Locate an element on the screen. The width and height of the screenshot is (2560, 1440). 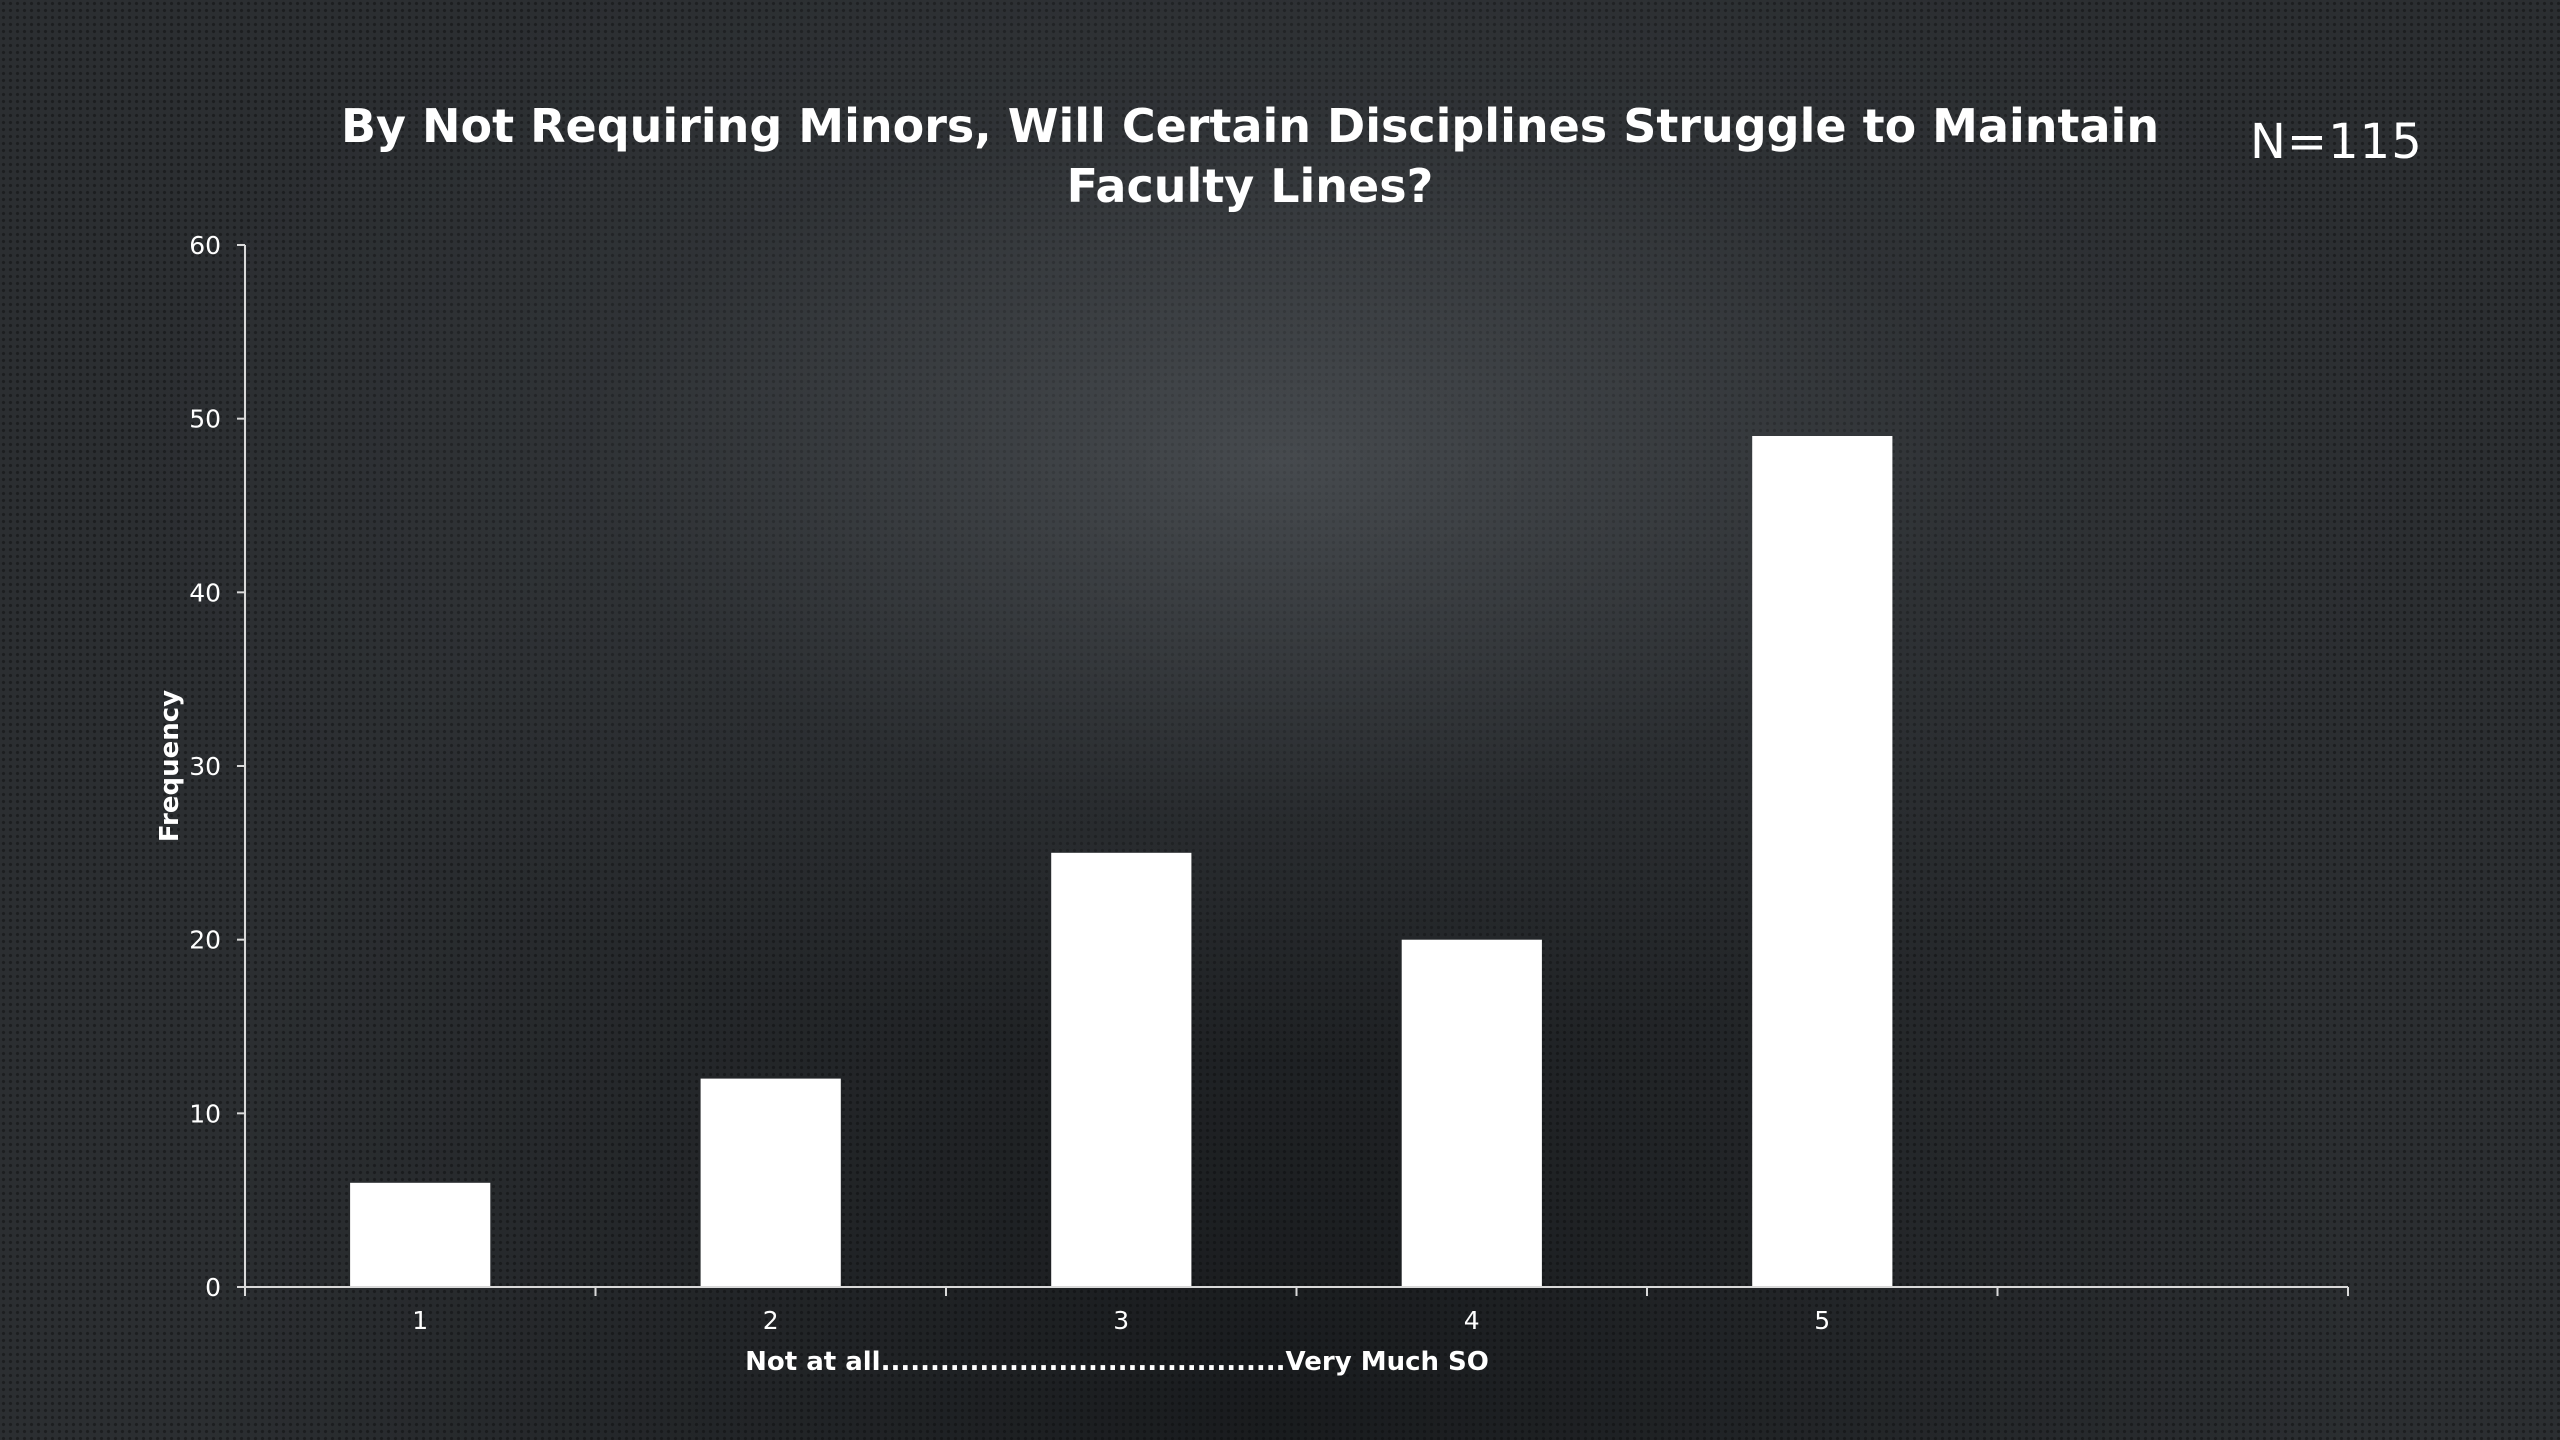
y-tick-label-40: 40 is located at coordinates (205, 592).